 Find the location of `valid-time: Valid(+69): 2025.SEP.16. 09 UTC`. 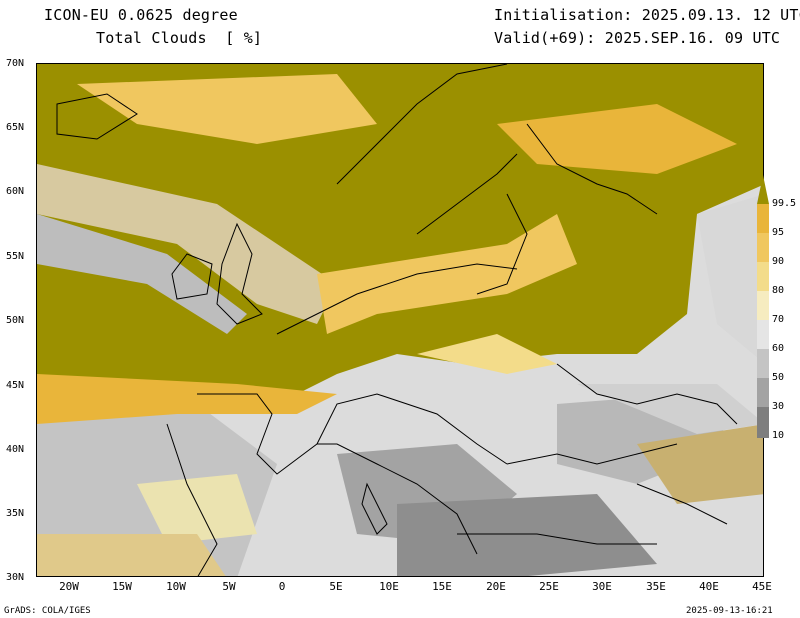

valid-time: Valid(+69): 2025.SEP.16. 09 UTC is located at coordinates (637, 38).